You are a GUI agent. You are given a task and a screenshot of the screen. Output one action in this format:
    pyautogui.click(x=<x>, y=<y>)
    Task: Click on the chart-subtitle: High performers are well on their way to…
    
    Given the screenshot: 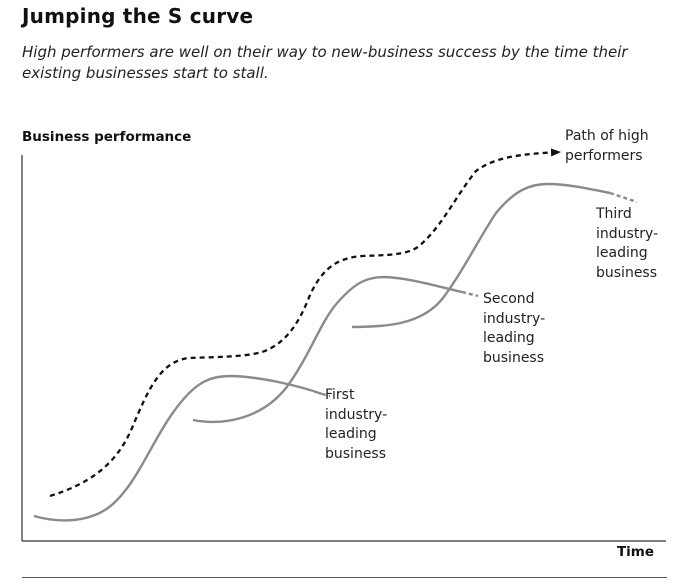 What is the action you would take?
    pyautogui.click(x=325, y=62)
    